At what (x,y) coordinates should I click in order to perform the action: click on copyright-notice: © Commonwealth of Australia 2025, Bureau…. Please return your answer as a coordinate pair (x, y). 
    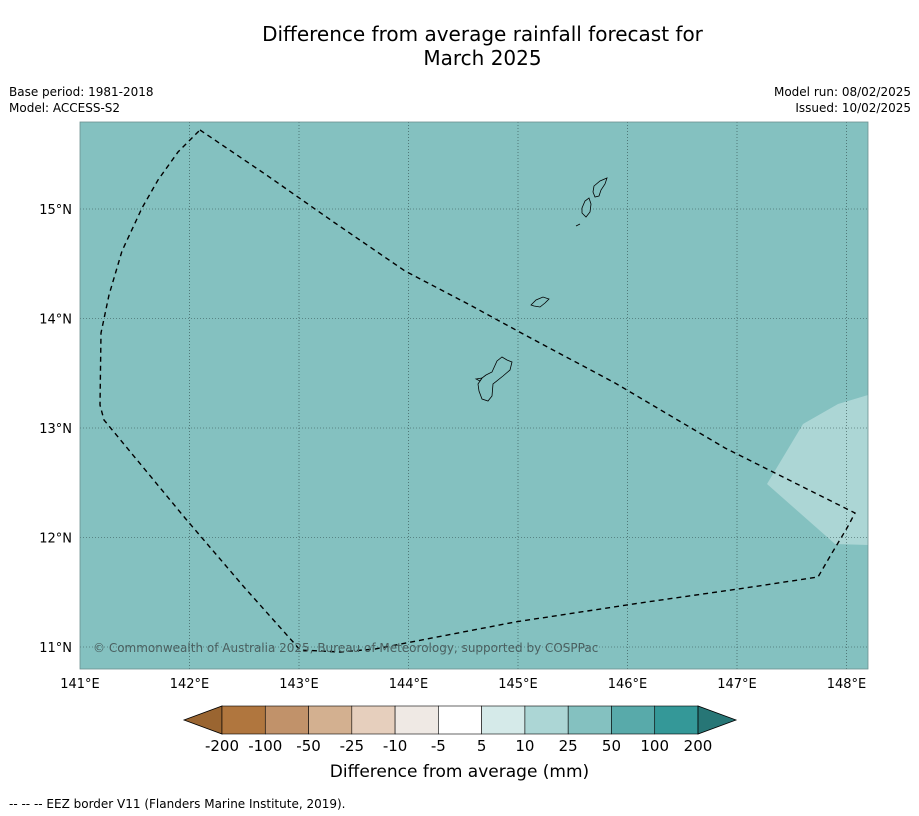
    Looking at the image, I should click on (346, 648).